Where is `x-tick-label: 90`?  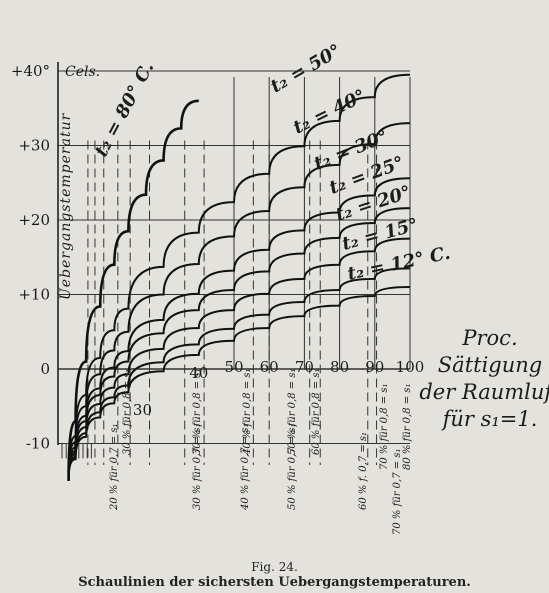
x-tick-label: 90 is located at coordinates (374, 367).